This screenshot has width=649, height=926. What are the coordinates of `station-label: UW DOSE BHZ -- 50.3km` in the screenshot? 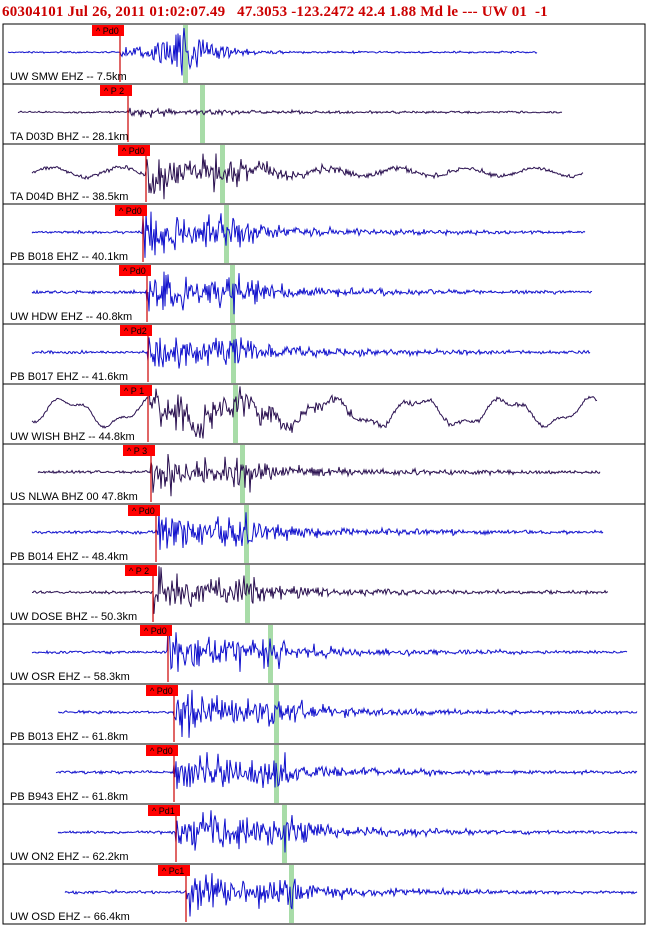 It's located at (73, 617).